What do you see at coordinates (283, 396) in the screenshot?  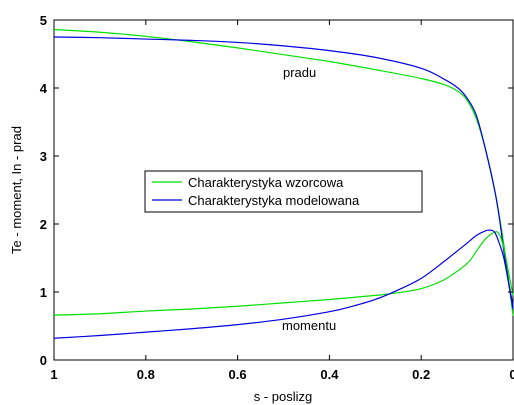 I see `x-axis-label: s - poslizg` at bounding box center [283, 396].